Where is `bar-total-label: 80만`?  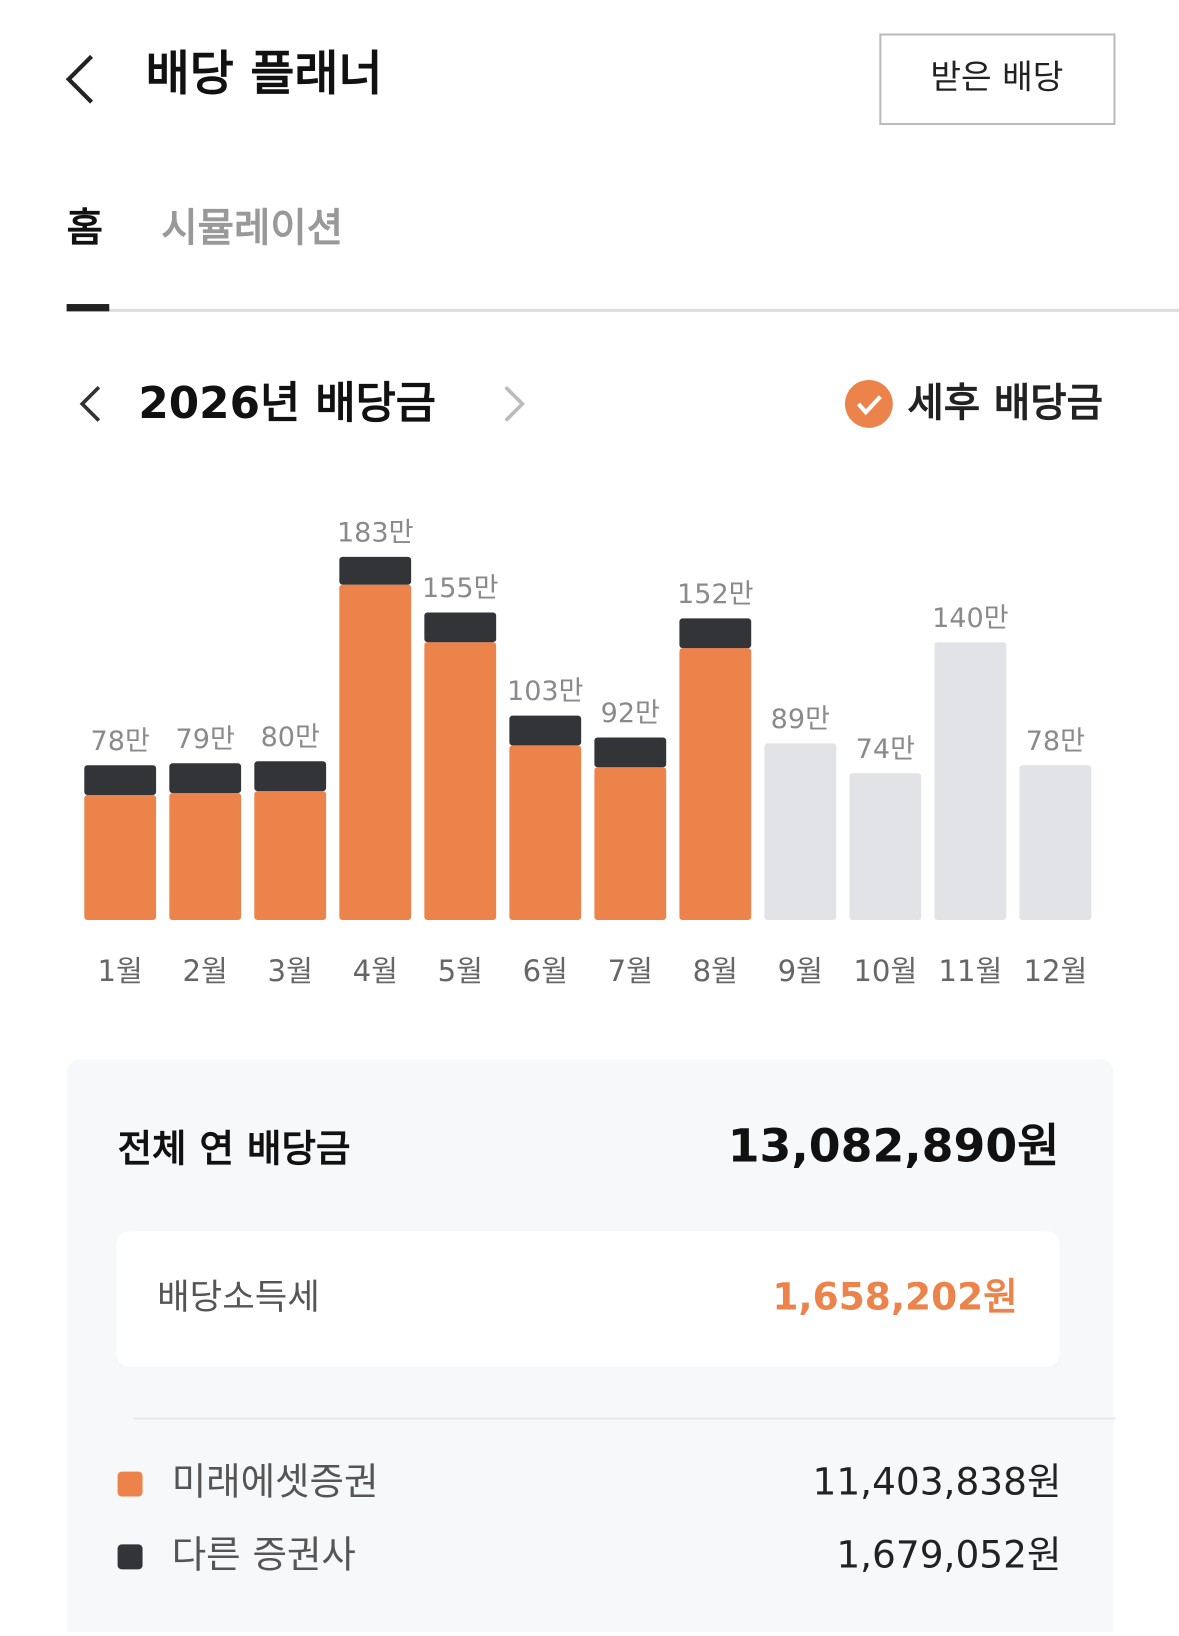 bar-total-label: 80만 is located at coordinates (290, 737).